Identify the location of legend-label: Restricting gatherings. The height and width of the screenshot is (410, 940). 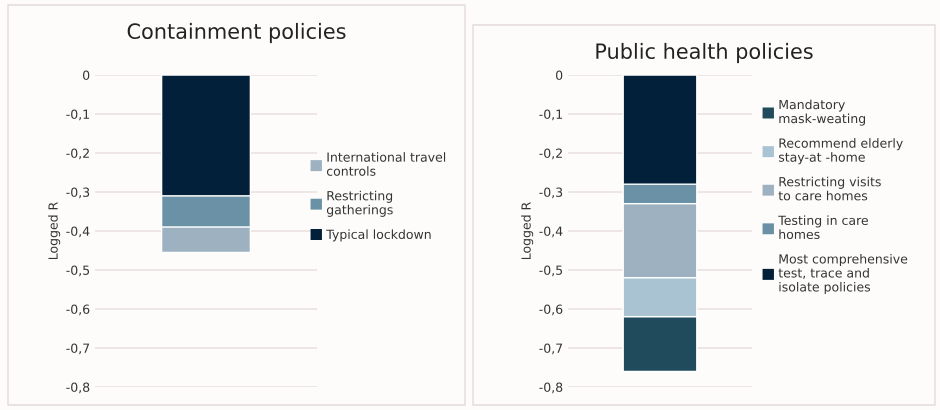
(359, 203).